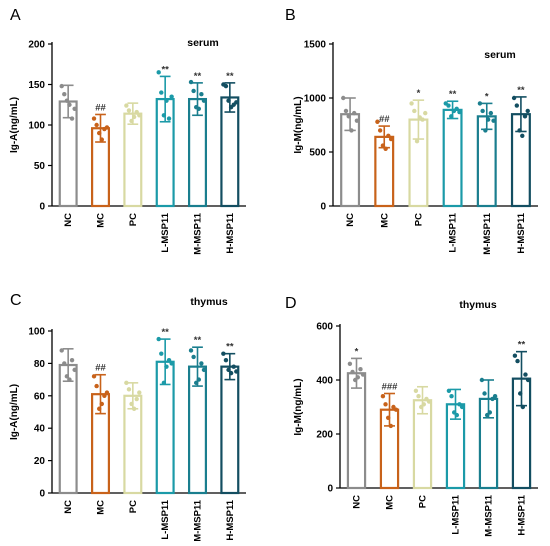 Image resolution: width=550 pixels, height=546 pixels. Describe the element at coordinates (40, 429) in the screenshot. I see `y-tick-label: 40` at that location.